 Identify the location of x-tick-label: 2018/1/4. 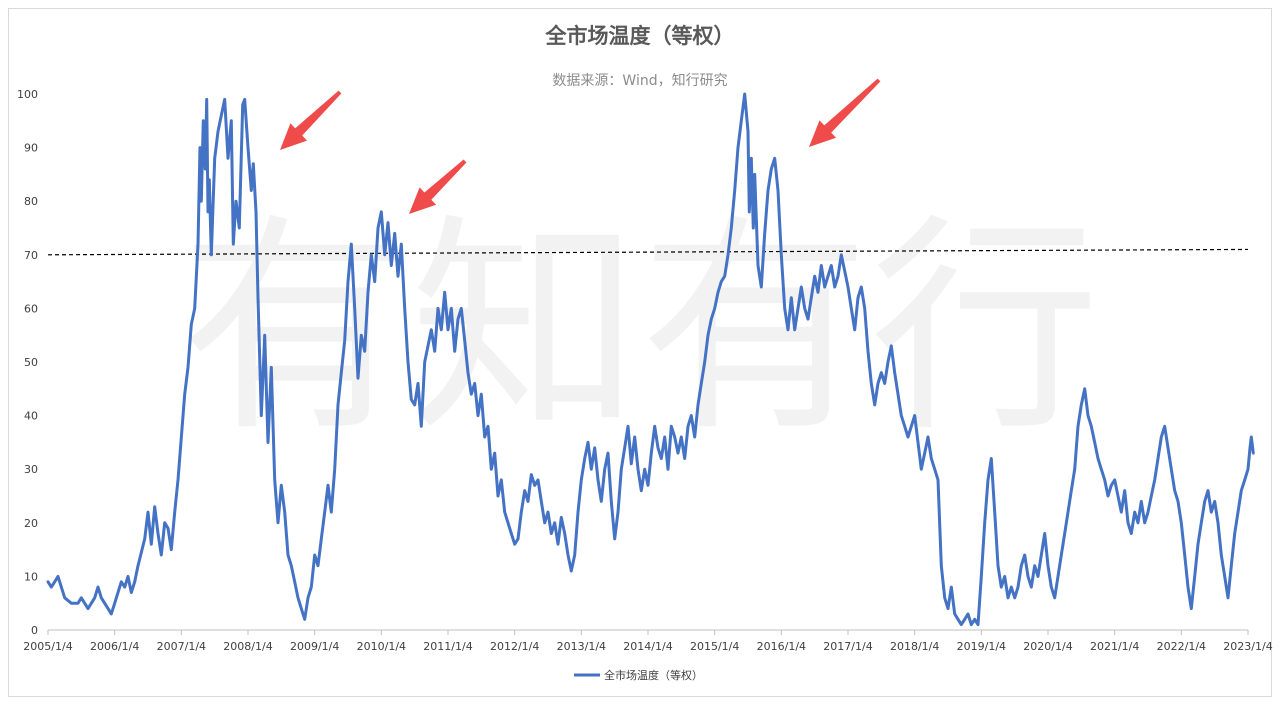
(914, 646).